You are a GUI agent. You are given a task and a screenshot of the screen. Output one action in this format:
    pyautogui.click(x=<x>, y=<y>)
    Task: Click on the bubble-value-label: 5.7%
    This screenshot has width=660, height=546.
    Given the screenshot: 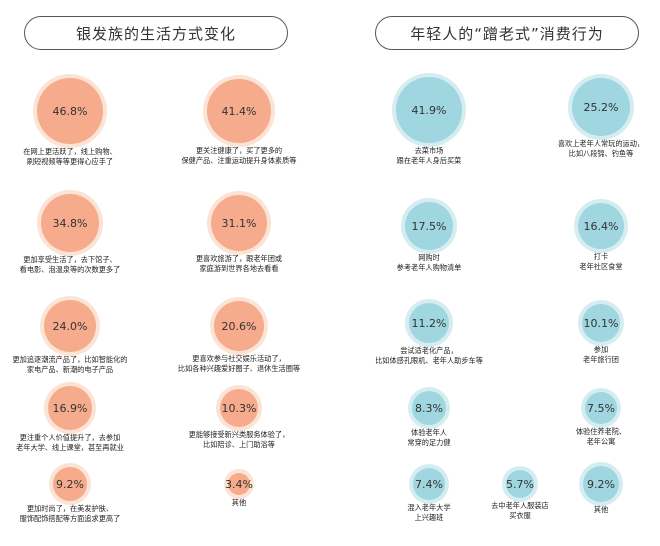 What is the action you would take?
    pyautogui.click(x=520, y=484)
    